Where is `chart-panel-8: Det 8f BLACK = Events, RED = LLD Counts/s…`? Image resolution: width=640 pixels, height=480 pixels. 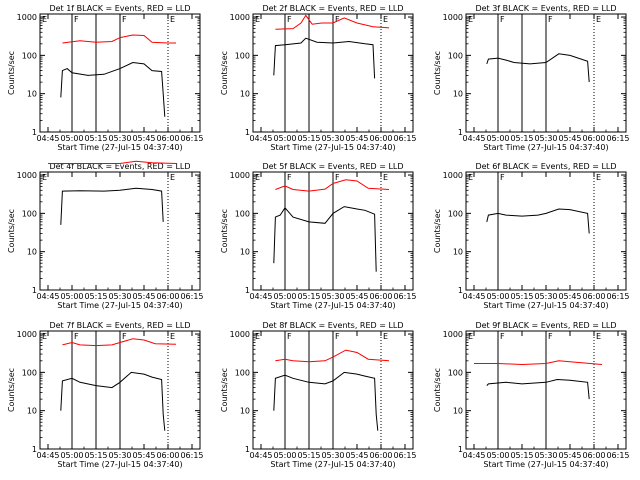 chart-panel-8: Det 8f BLACK = Events, RED = LLD Counts/s… is located at coordinates (318, 395).